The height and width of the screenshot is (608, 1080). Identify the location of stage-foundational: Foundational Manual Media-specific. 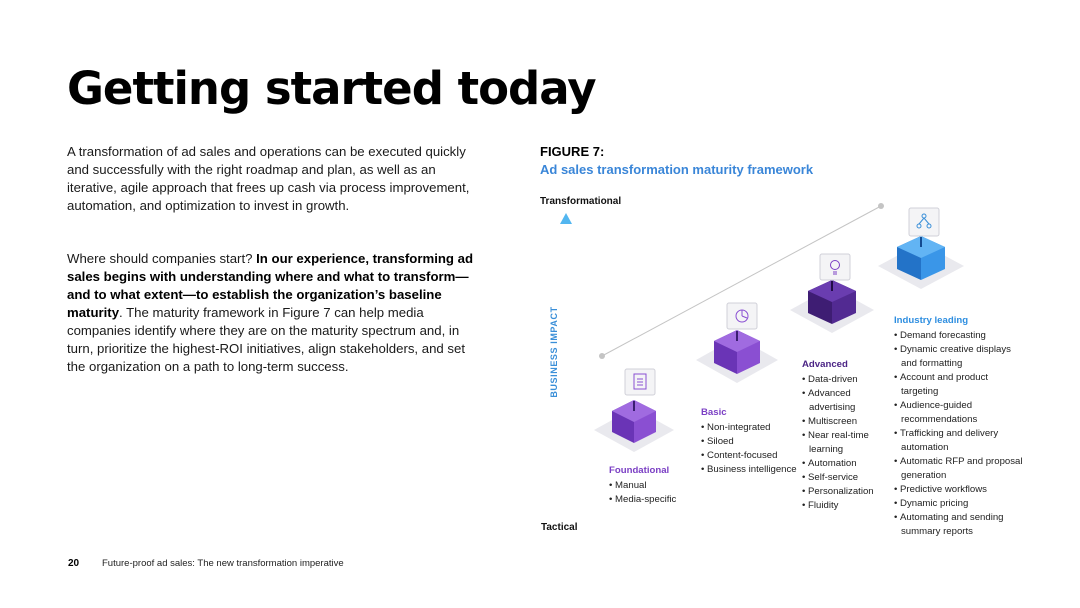
(659, 485).